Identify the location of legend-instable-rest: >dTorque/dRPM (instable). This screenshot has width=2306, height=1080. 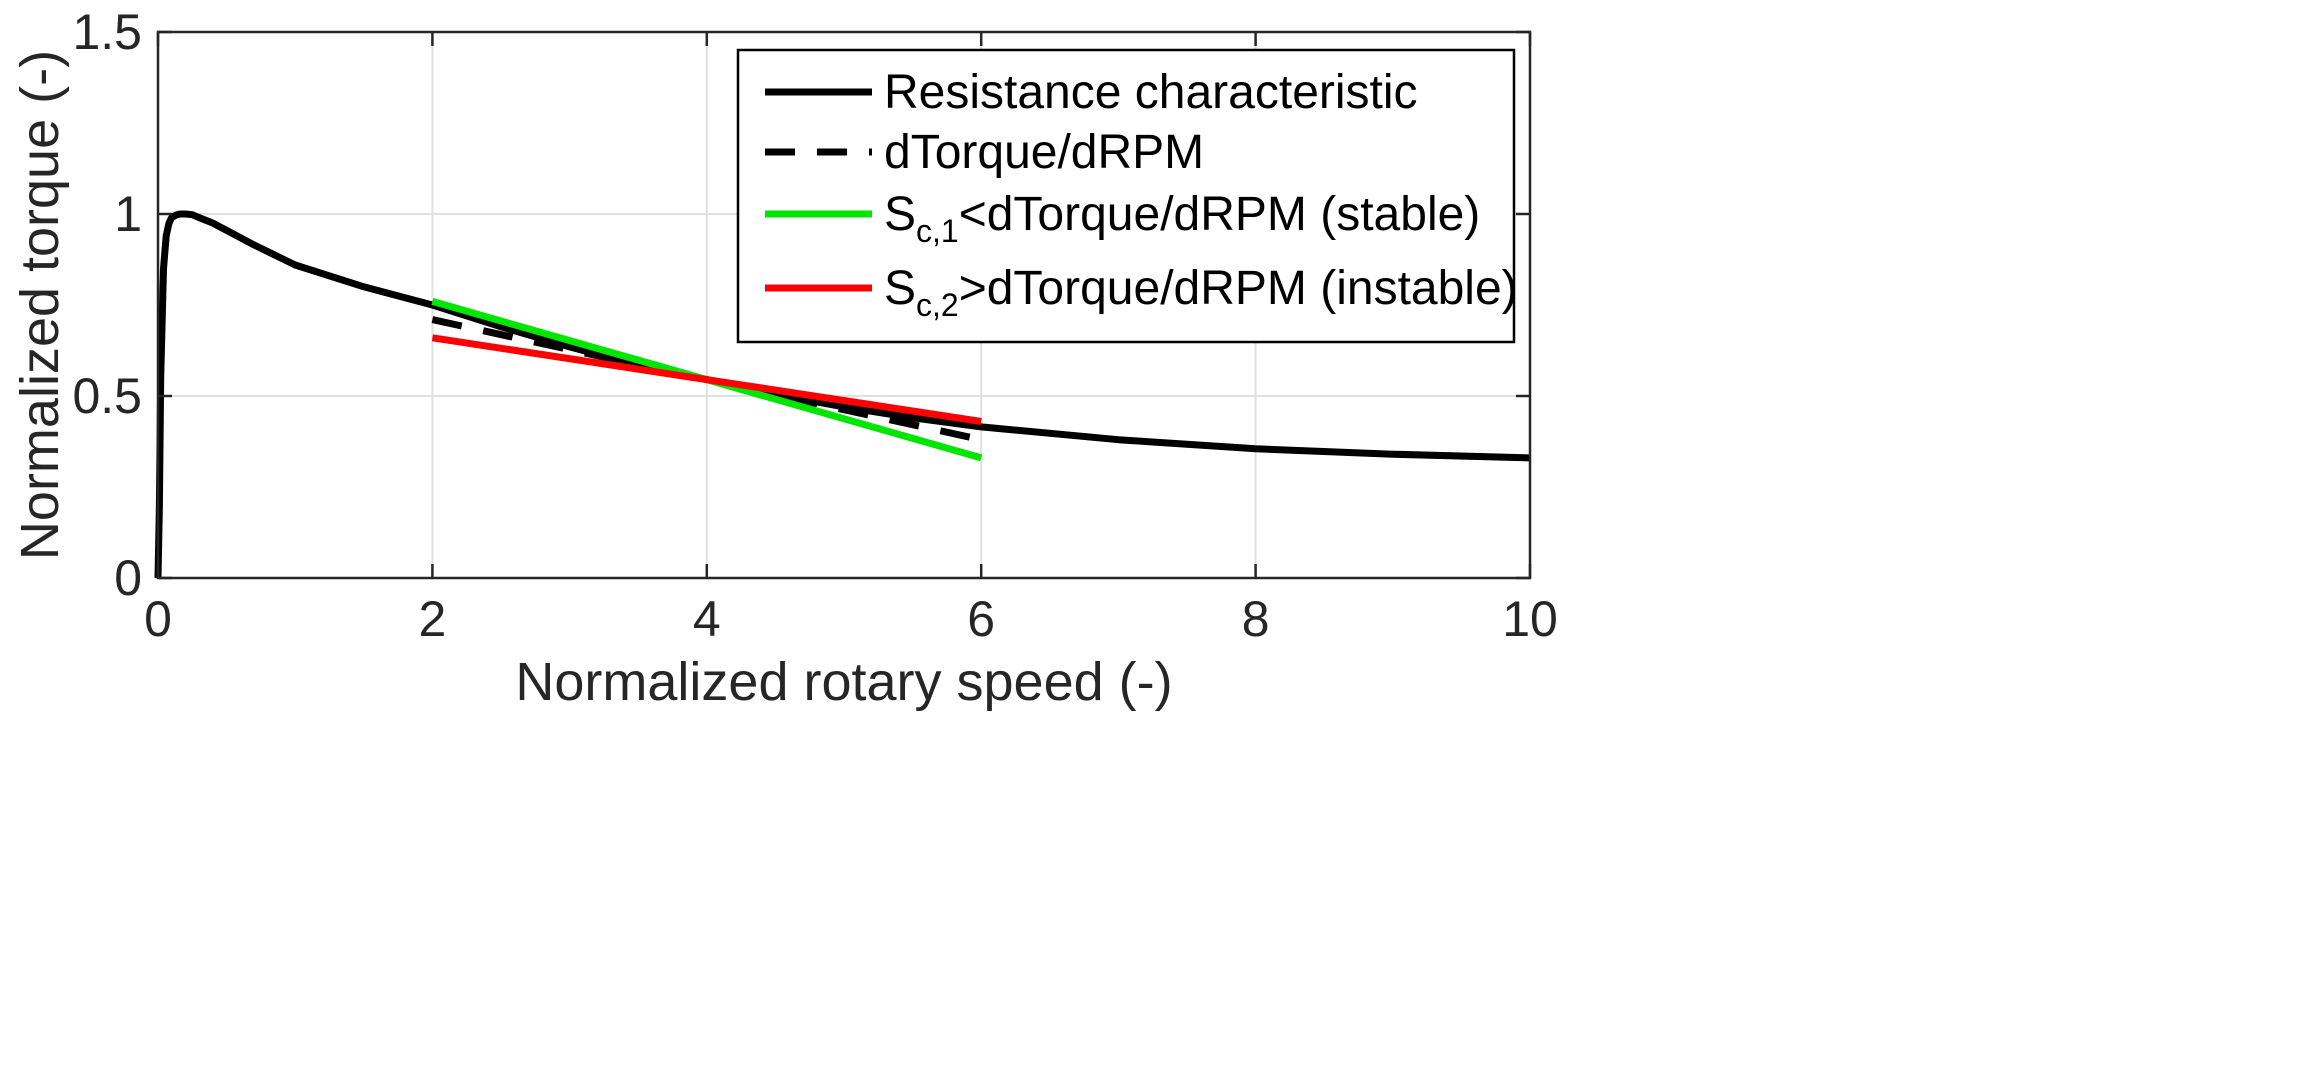
(1238, 288).